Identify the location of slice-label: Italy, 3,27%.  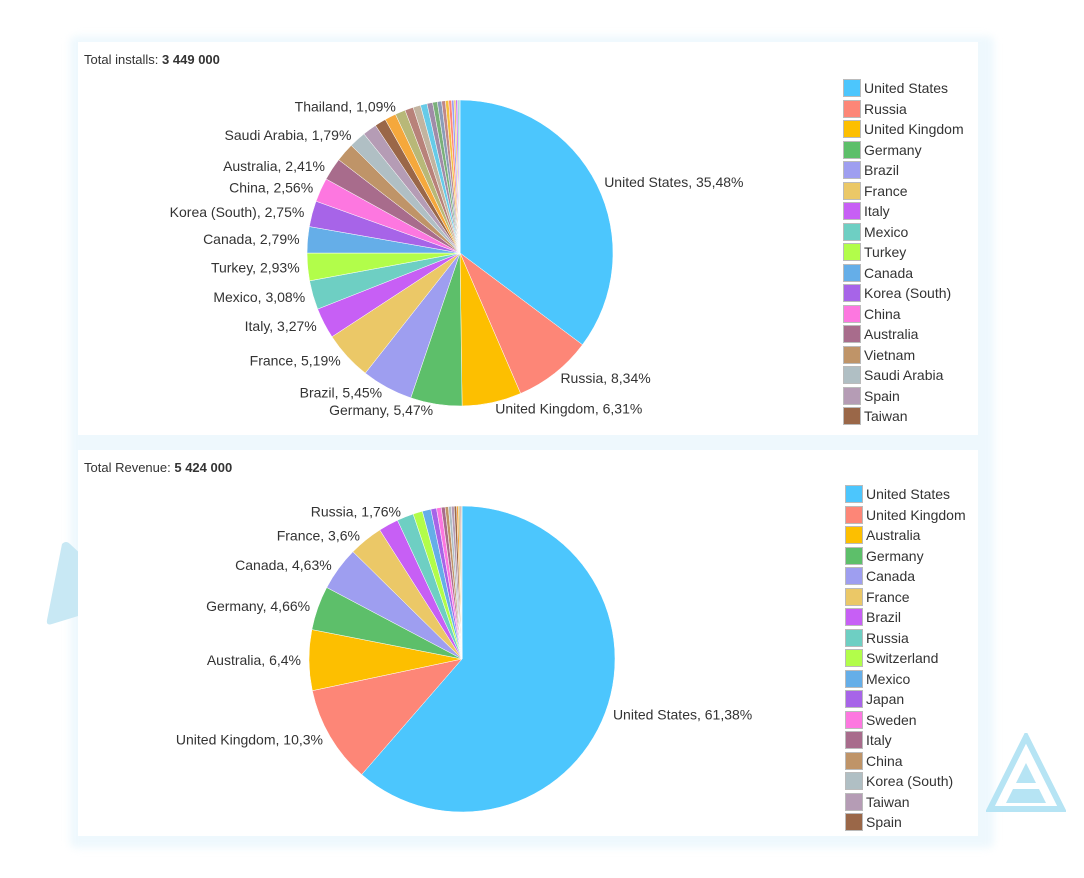
(281, 326).